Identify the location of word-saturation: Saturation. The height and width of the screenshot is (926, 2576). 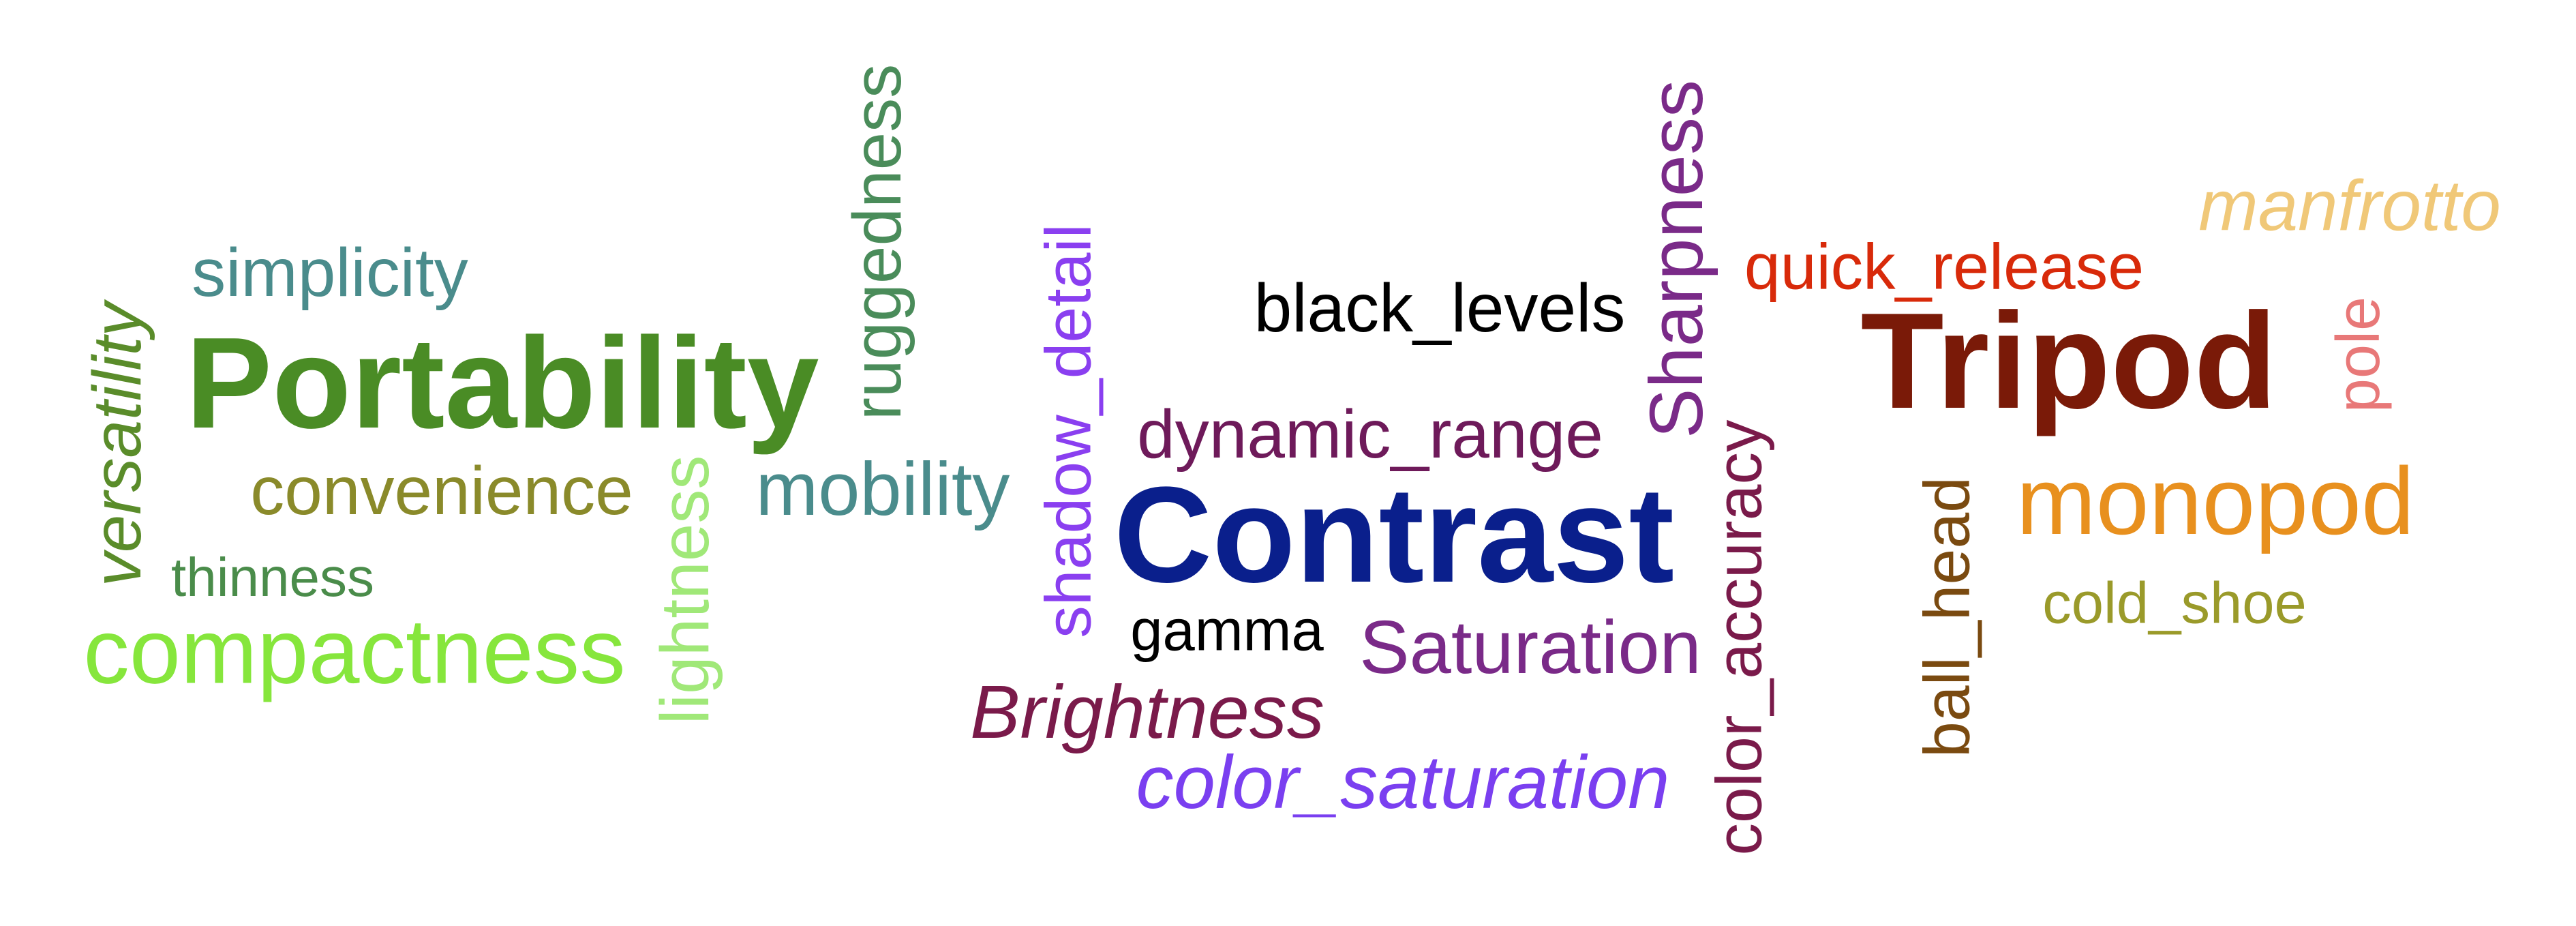
(1530, 648).